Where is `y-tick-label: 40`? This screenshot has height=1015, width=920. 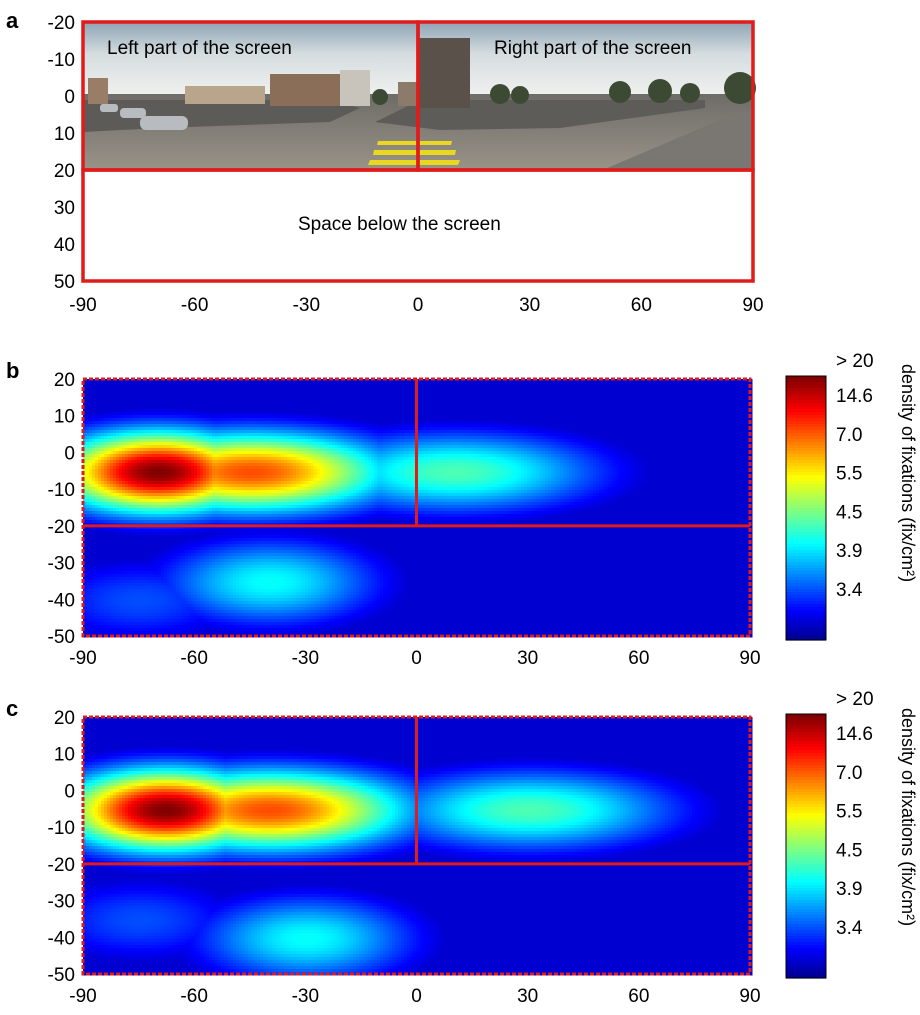 y-tick-label: 40 is located at coordinates (64, 245).